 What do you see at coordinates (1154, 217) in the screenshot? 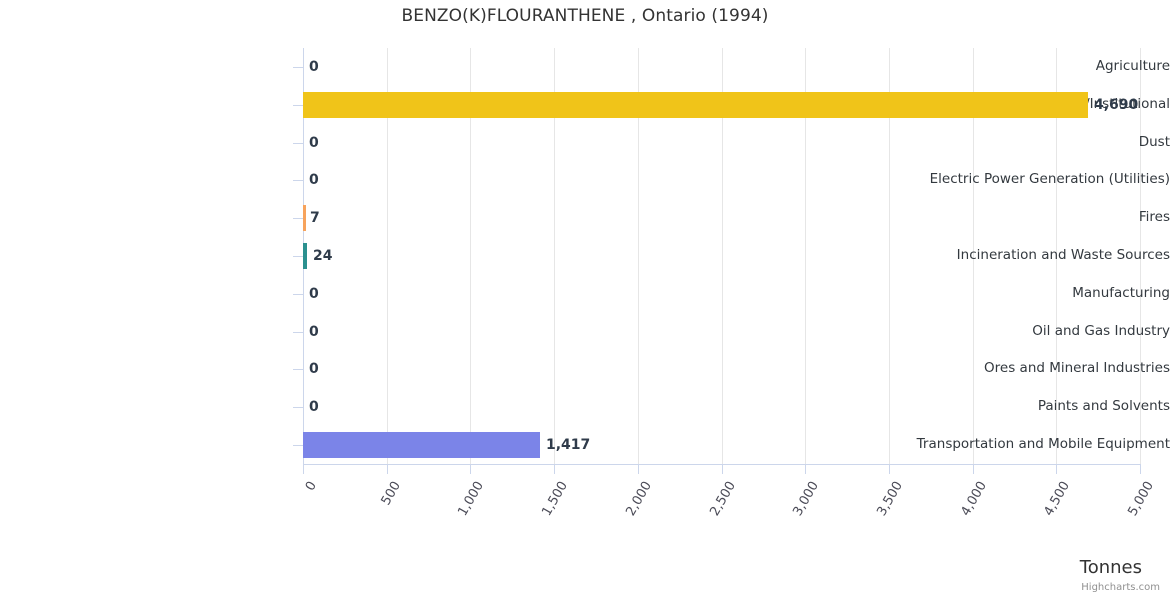
I see `y-axis-label: Fires` at bounding box center [1154, 217].